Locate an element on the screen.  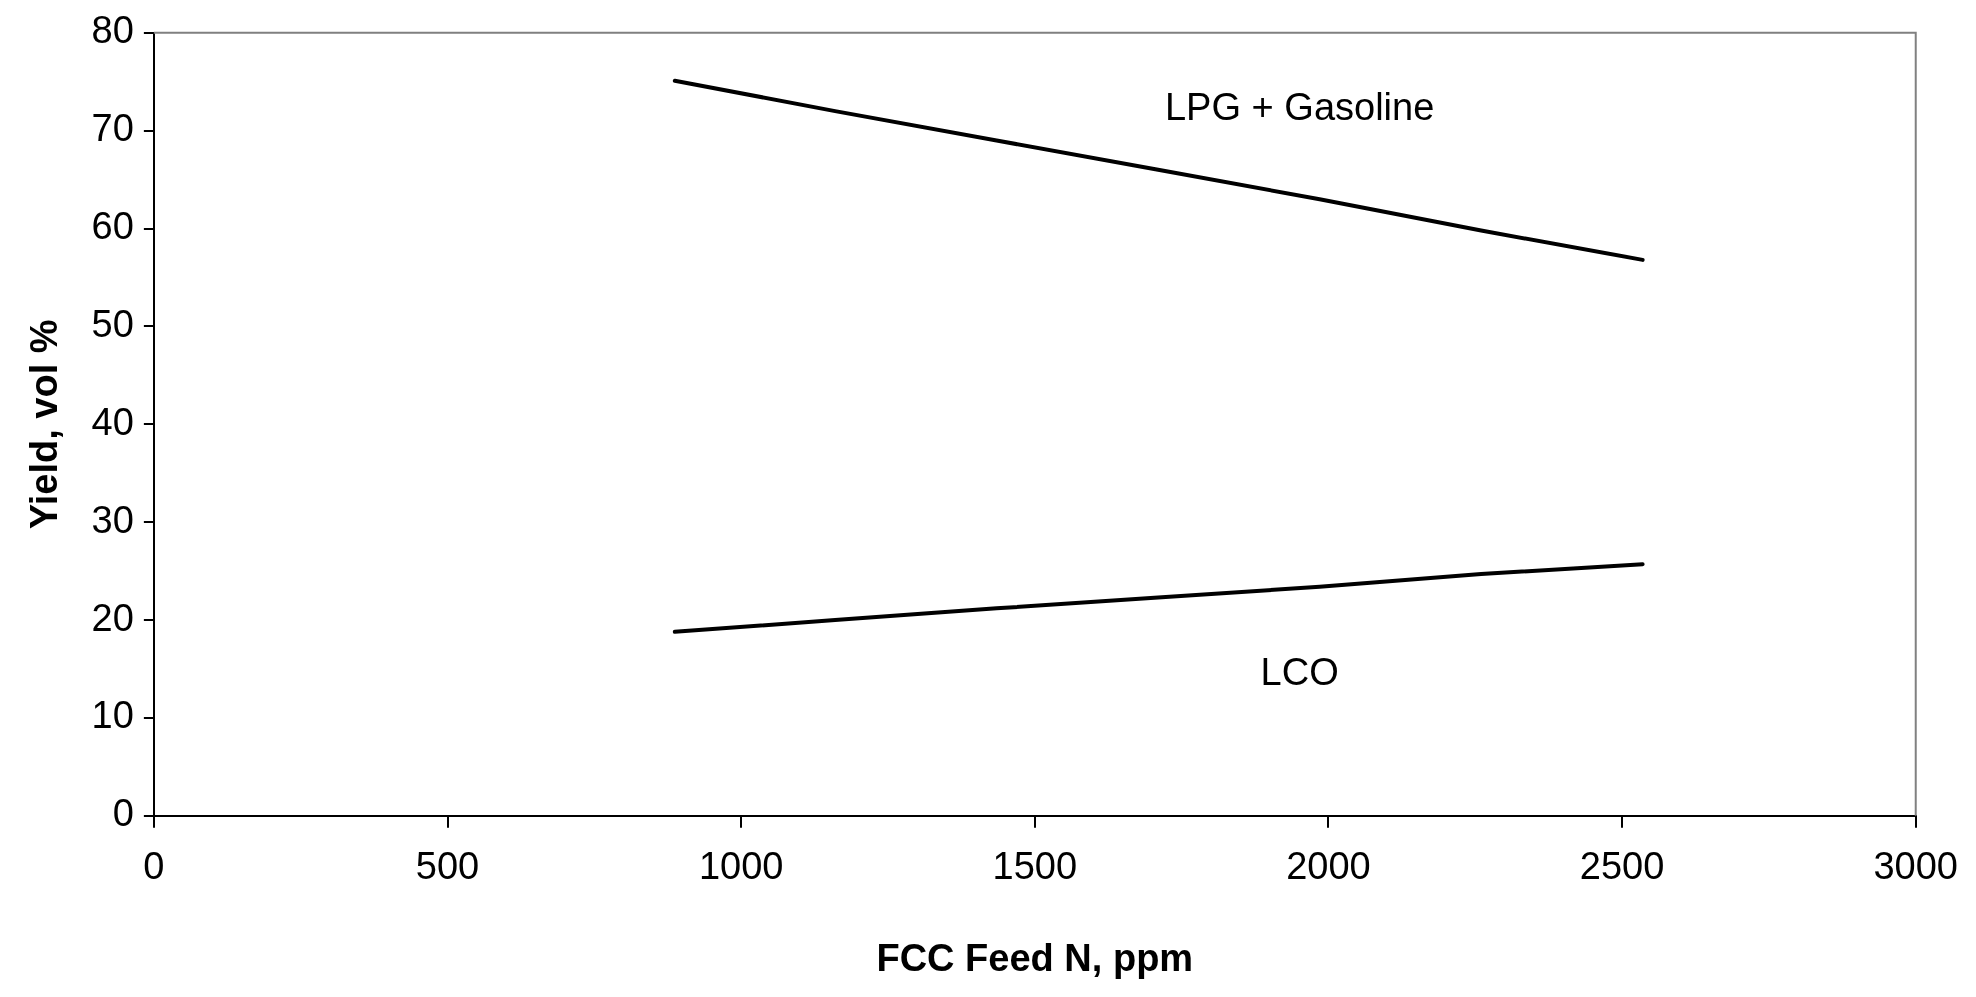
x-tick-label: 2000 is located at coordinates (1328, 866).